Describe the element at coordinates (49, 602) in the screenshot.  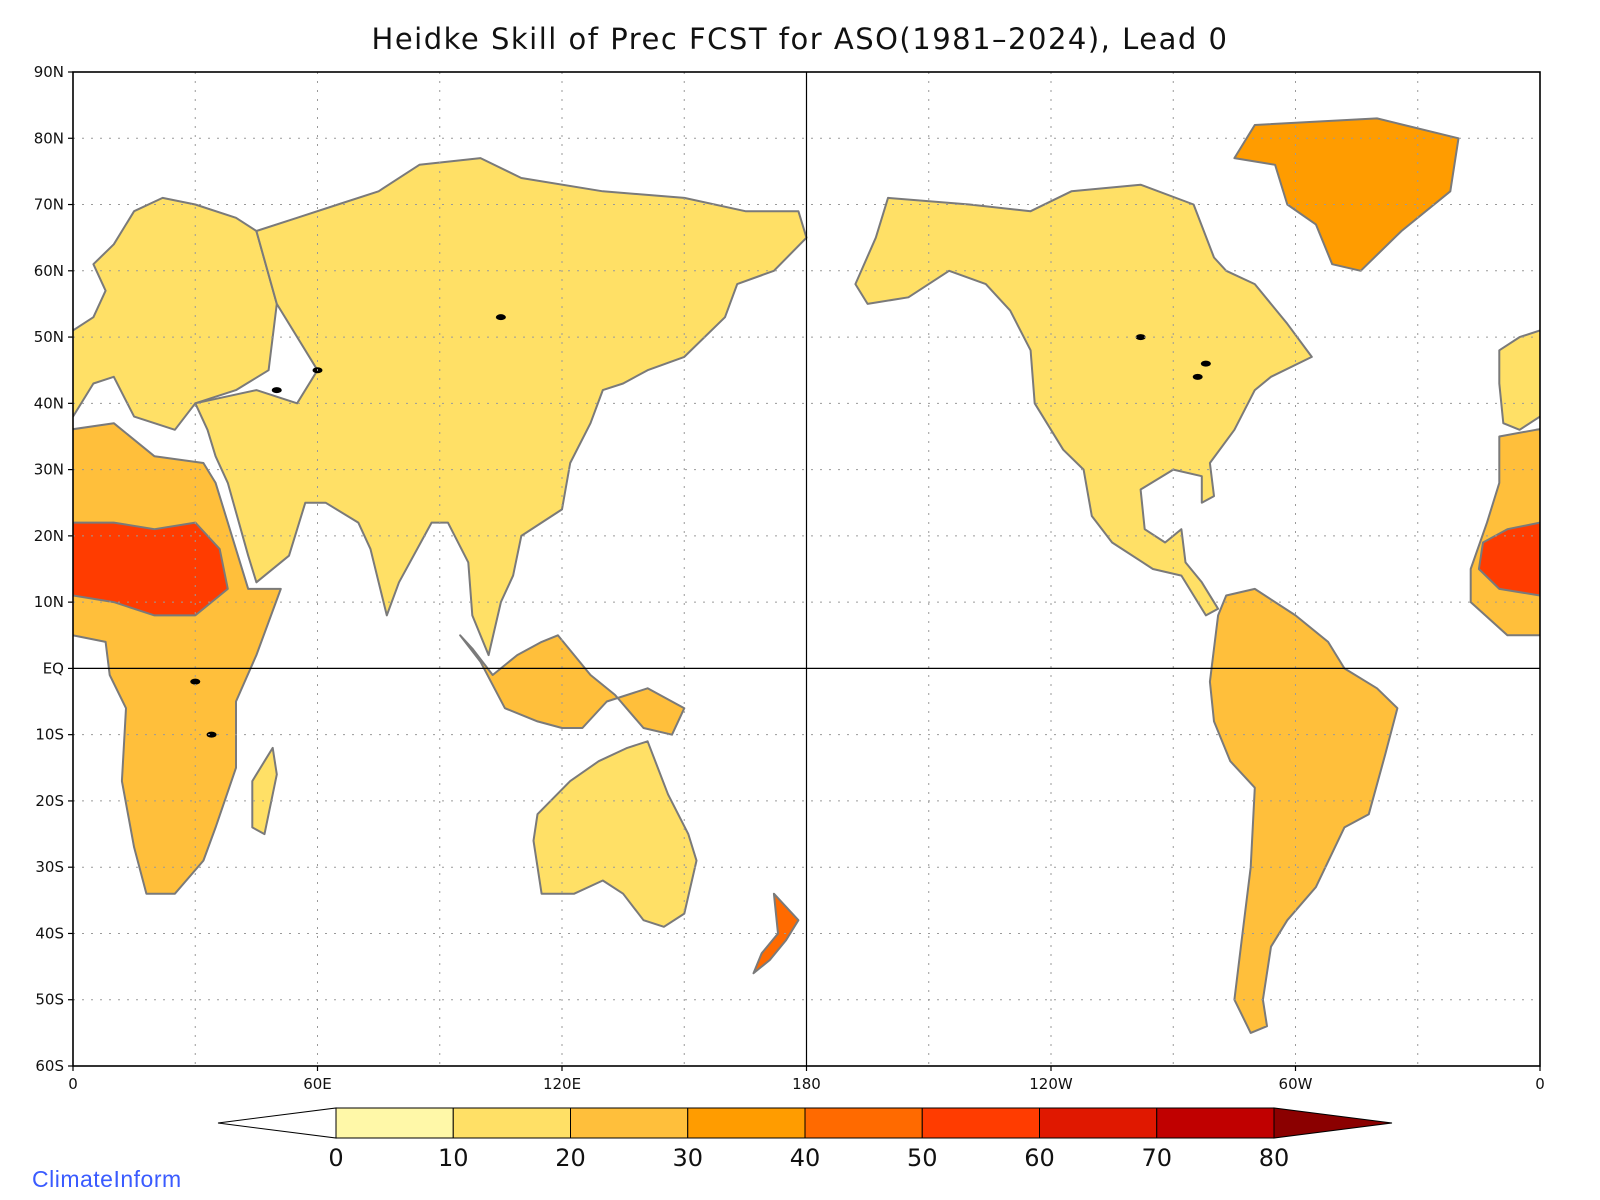
I see `lat-tick-label: 10N` at that location.